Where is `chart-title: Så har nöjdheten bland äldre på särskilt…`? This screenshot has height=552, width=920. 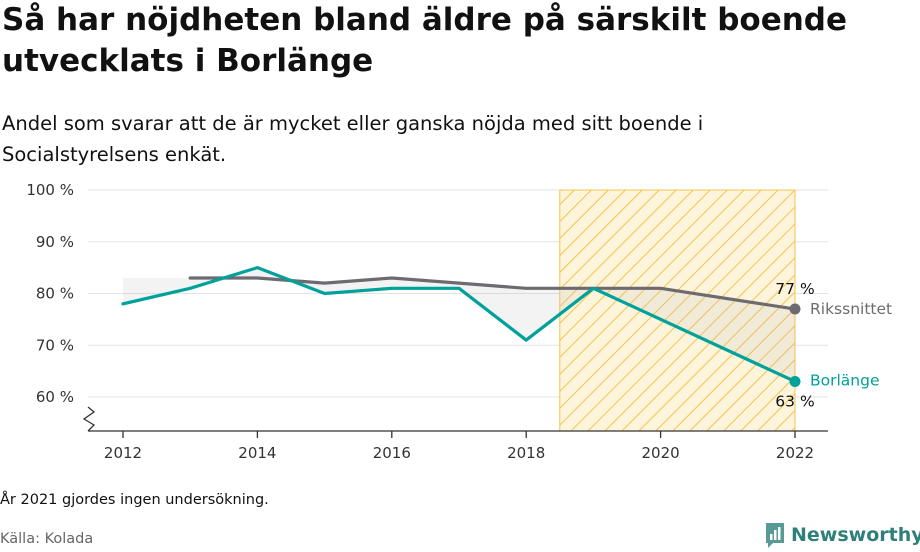
chart-title: Så har nöjdheten bland äldre på särskilt… is located at coordinates (425, 40).